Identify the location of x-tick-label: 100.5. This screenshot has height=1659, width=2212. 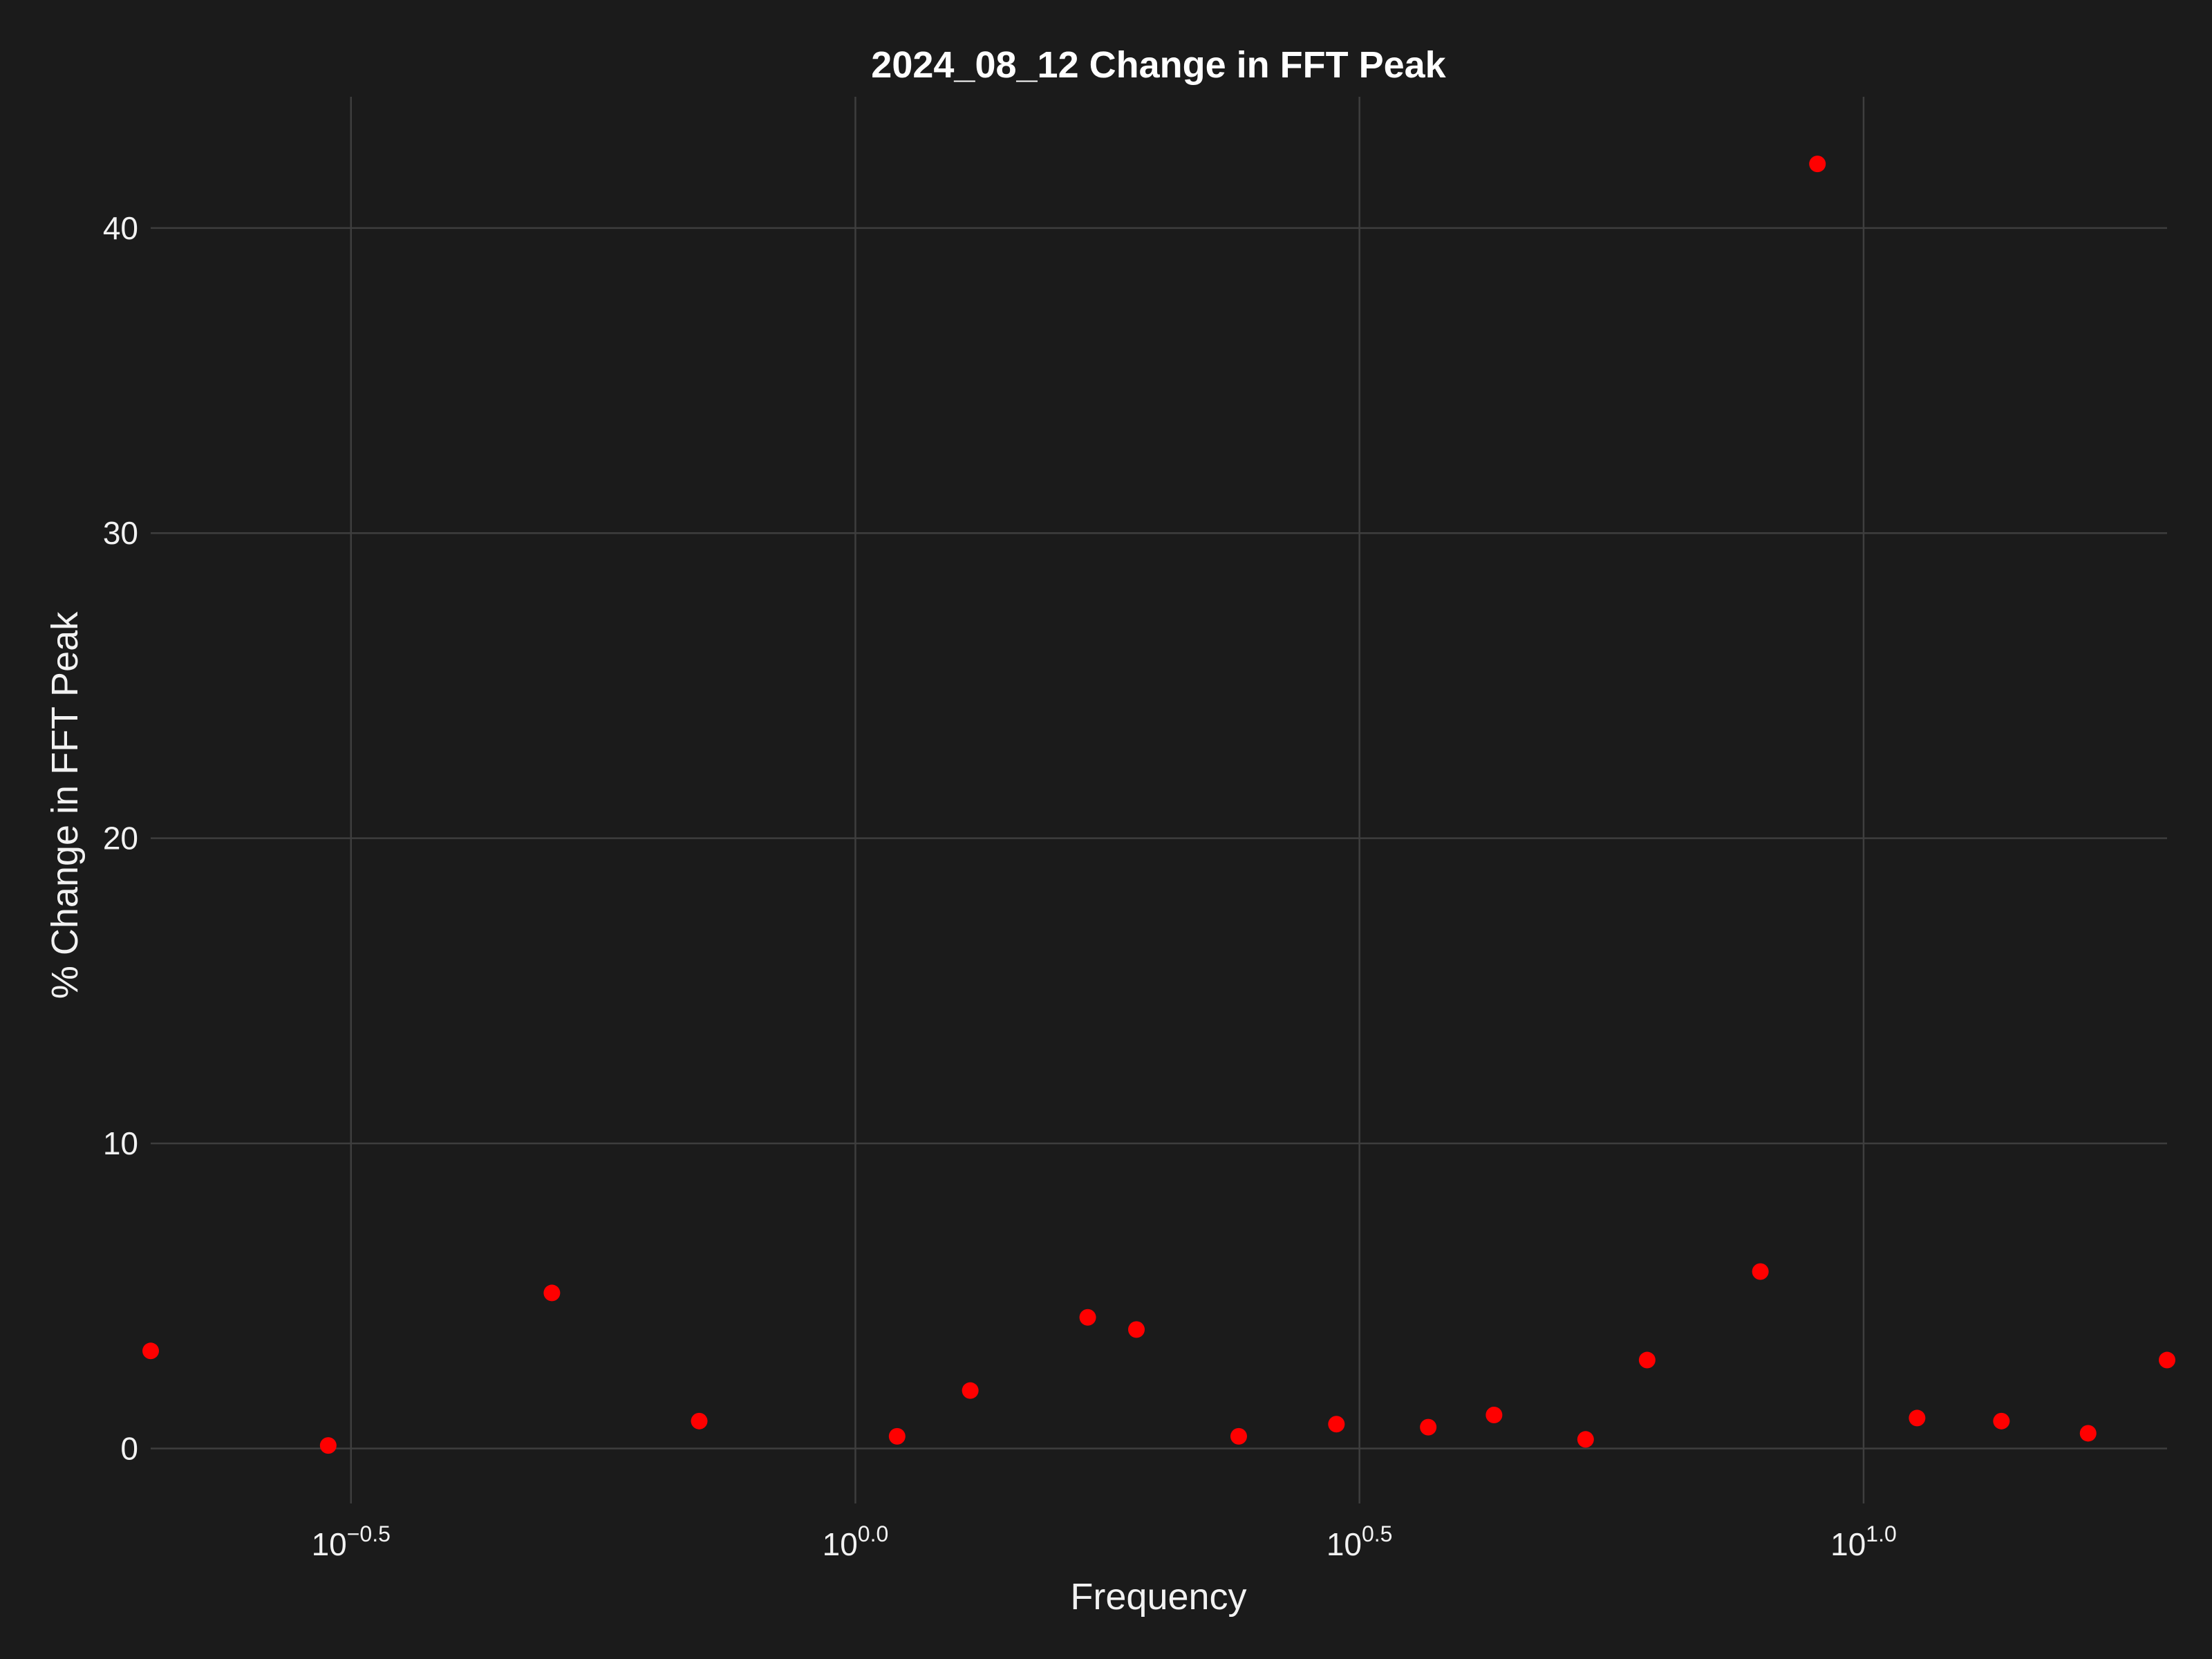
(1360, 1541).